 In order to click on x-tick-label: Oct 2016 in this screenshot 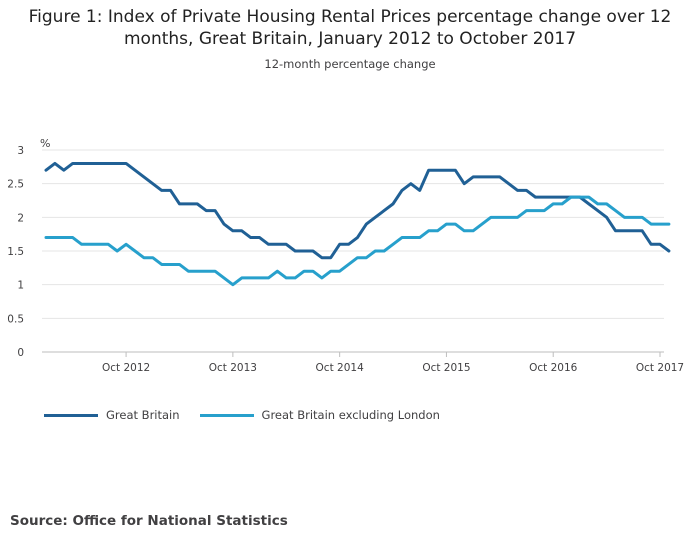, I will do `click(553, 368)`.